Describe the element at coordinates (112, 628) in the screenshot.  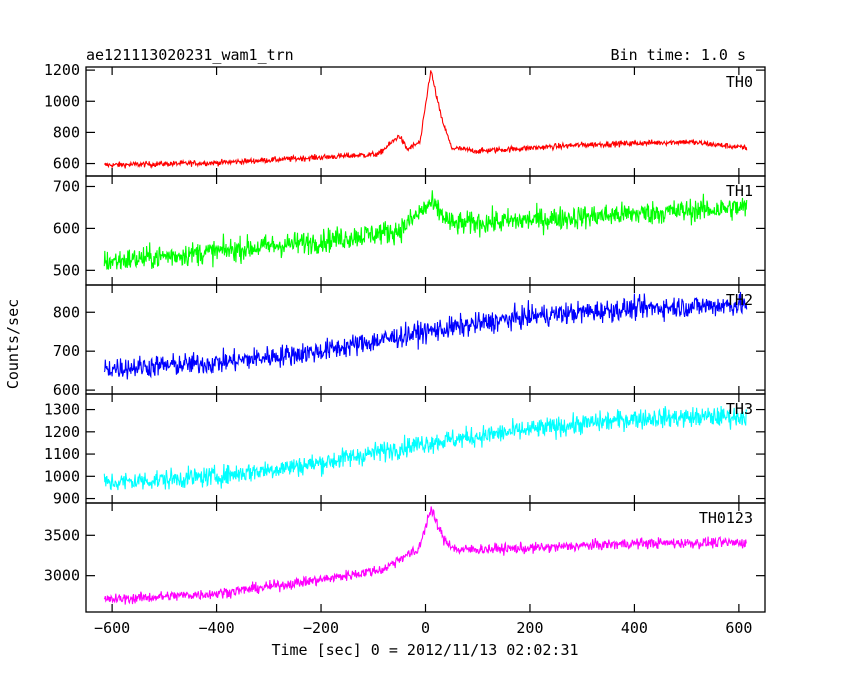
I see `x-tick-label: −600` at that location.